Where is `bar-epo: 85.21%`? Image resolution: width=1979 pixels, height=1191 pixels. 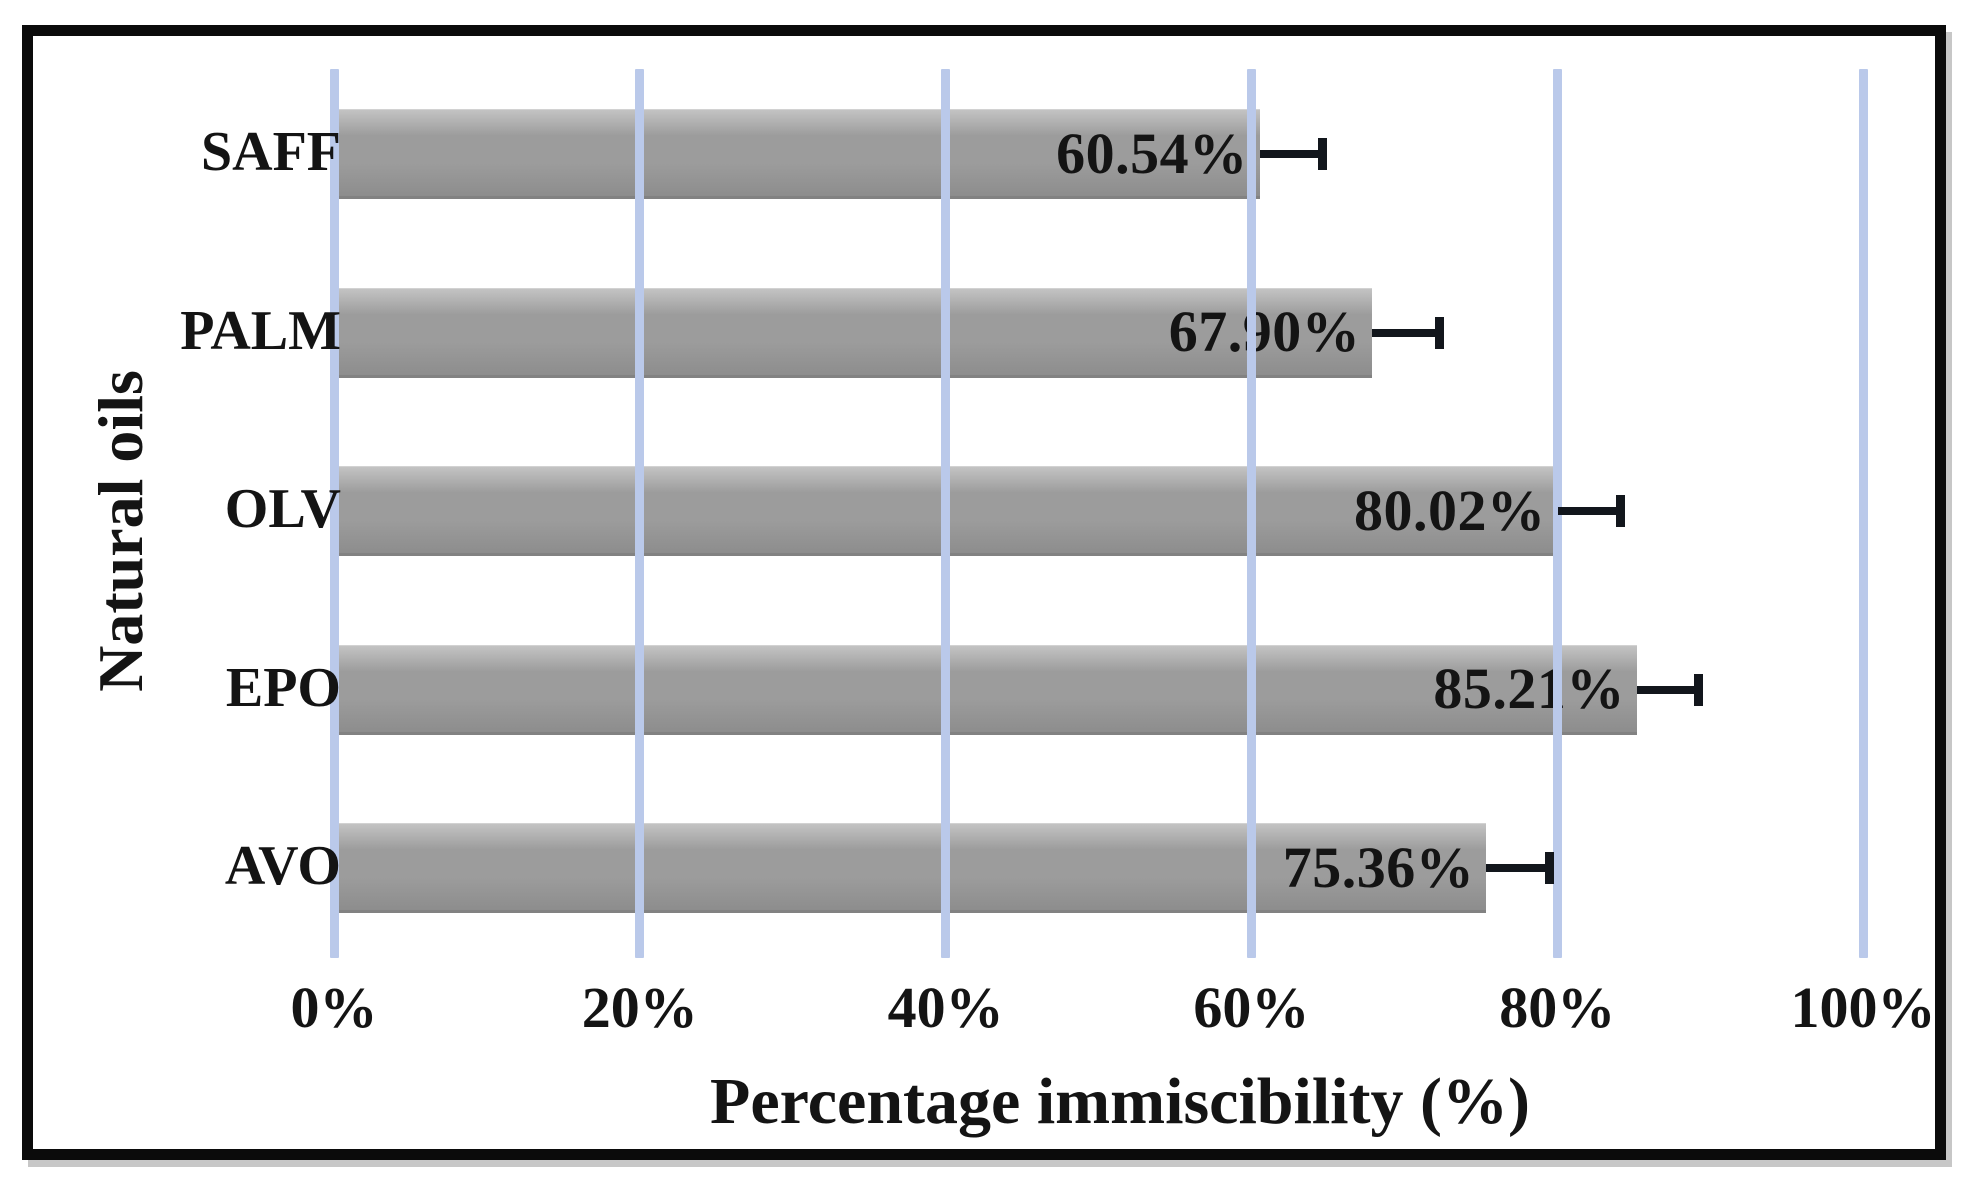
bar-epo: 85.21% is located at coordinates (988, 689).